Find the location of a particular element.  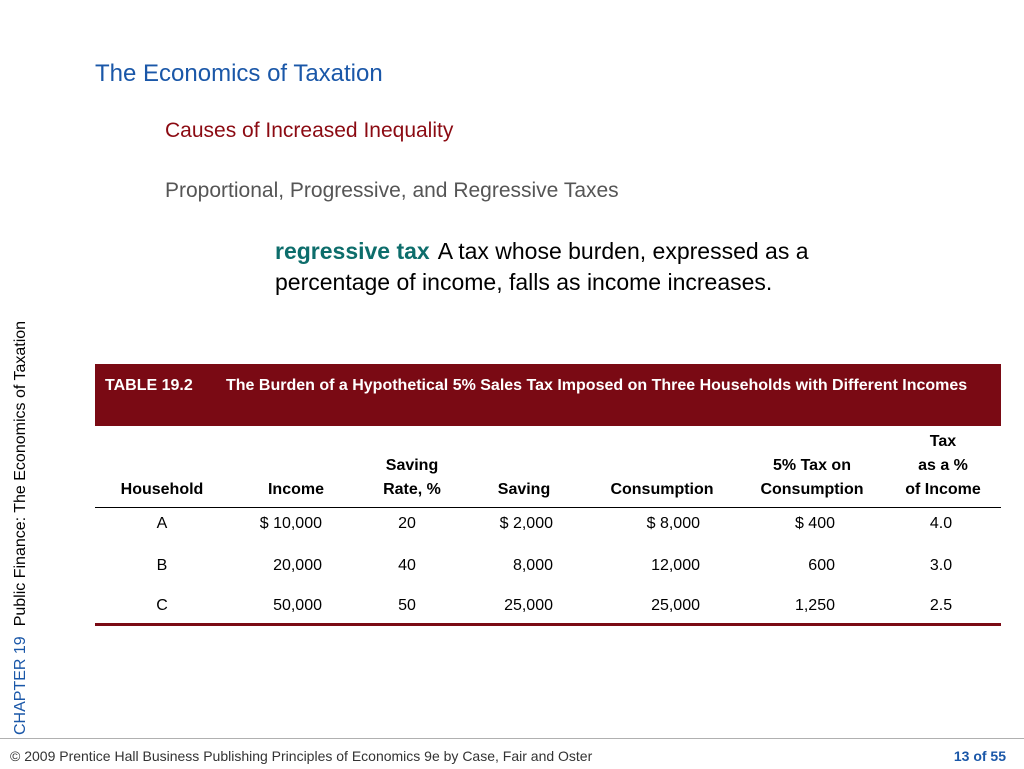

table-cell: 12,000 is located at coordinates (675, 565).